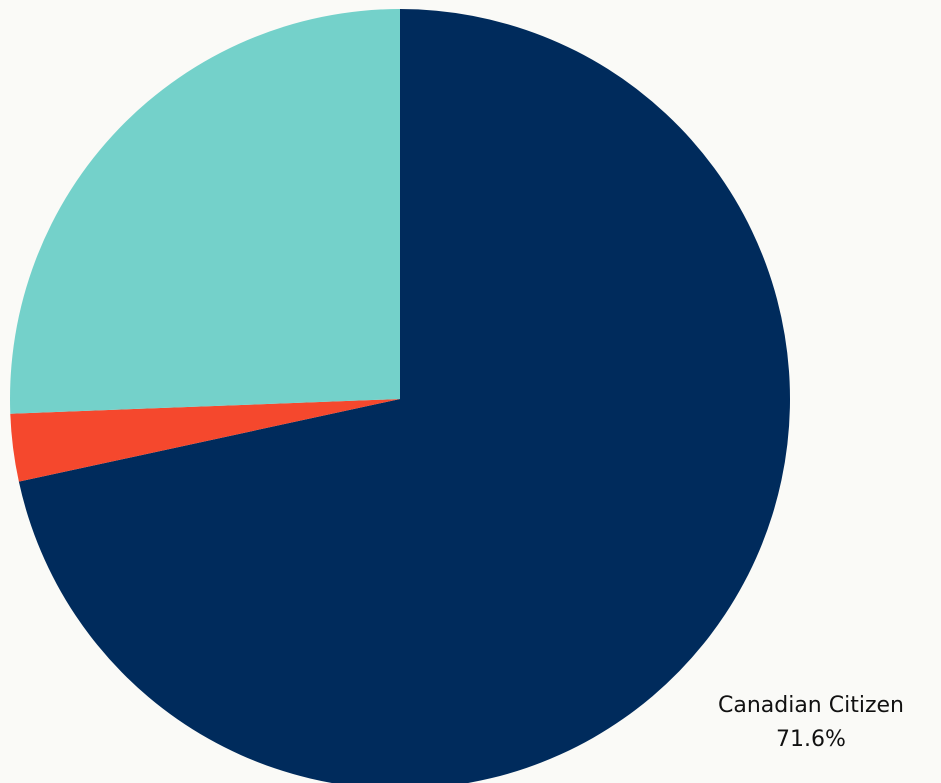 The image size is (941, 783). What do you see at coordinates (811, 705) in the screenshot?
I see `slice-label-canadian-citizen: Canadian Citizen` at bounding box center [811, 705].